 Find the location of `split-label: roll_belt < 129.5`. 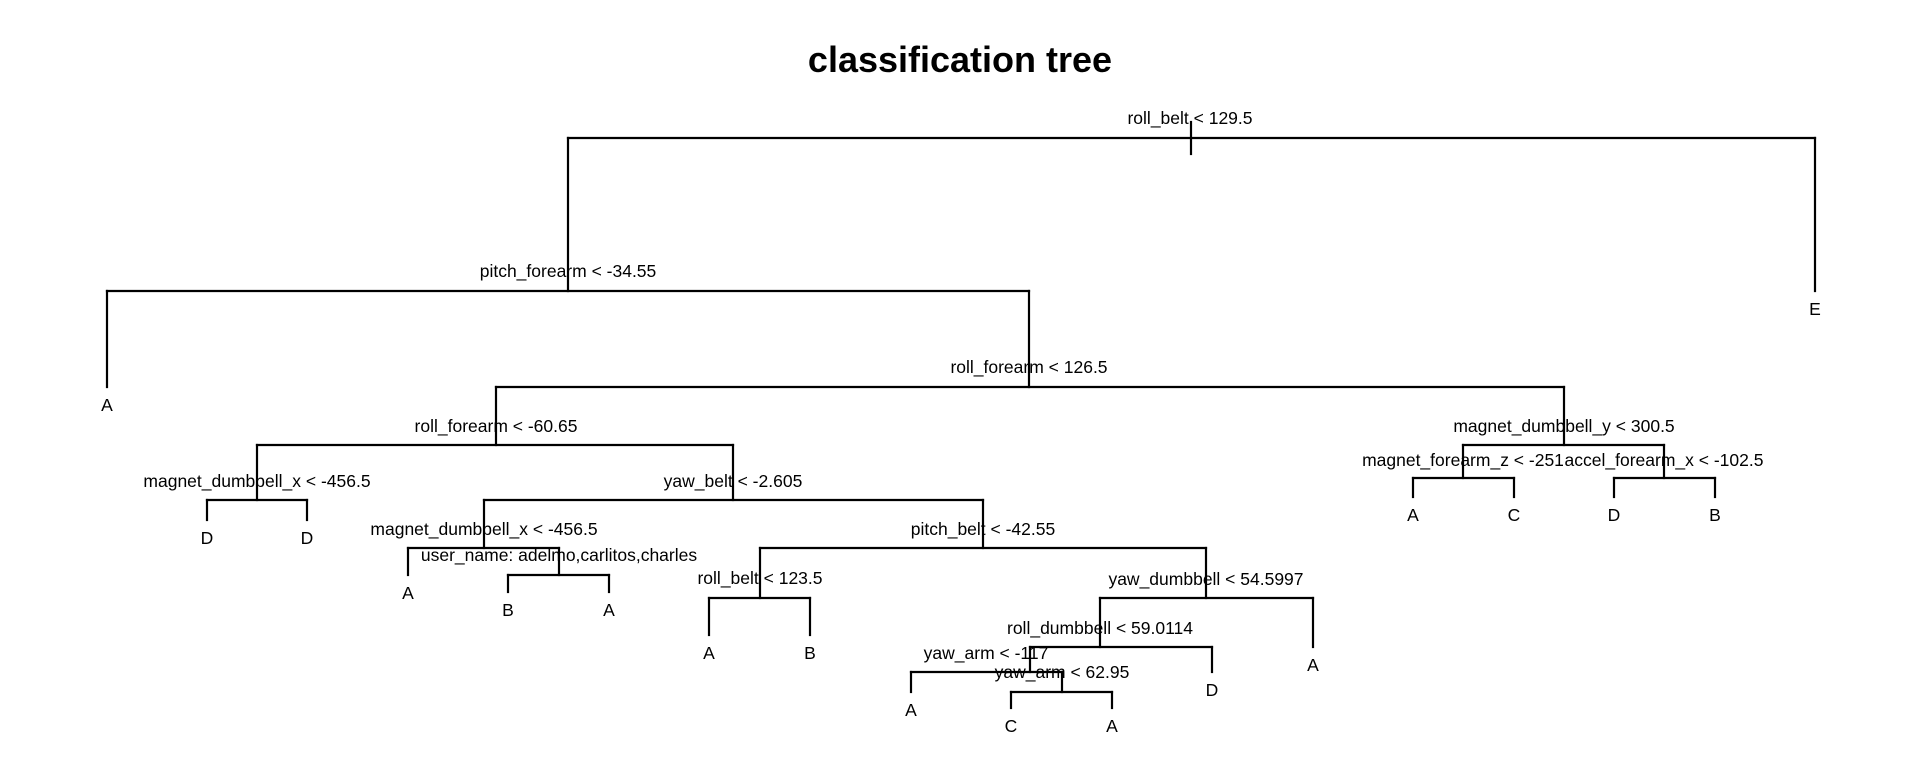

split-label: roll_belt < 129.5 is located at coordinates (1189, 118).